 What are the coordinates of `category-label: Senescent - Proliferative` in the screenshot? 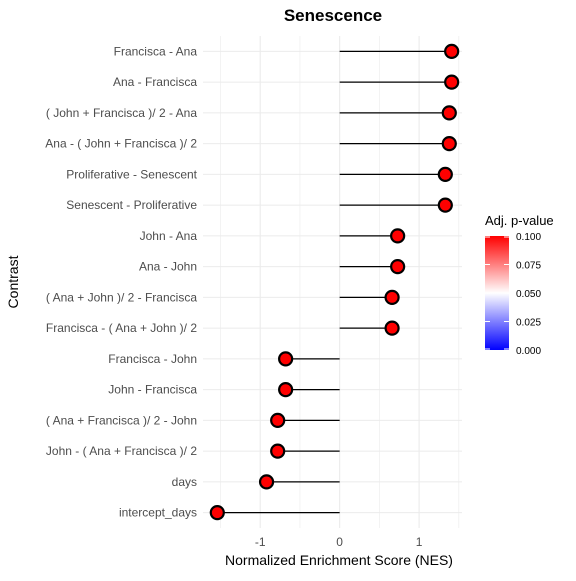 It's located at (131, 205).